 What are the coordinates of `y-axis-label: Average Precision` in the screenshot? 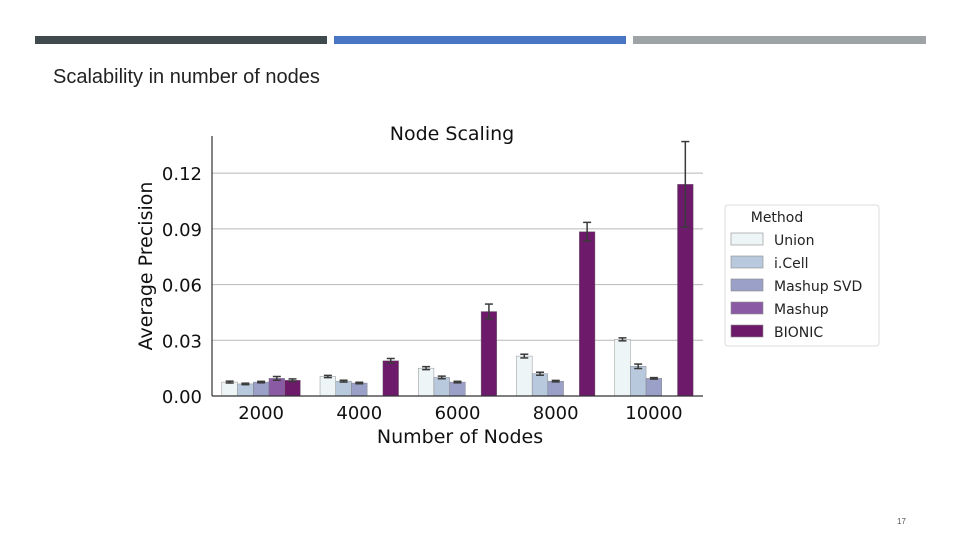 It's located at (146, 266).